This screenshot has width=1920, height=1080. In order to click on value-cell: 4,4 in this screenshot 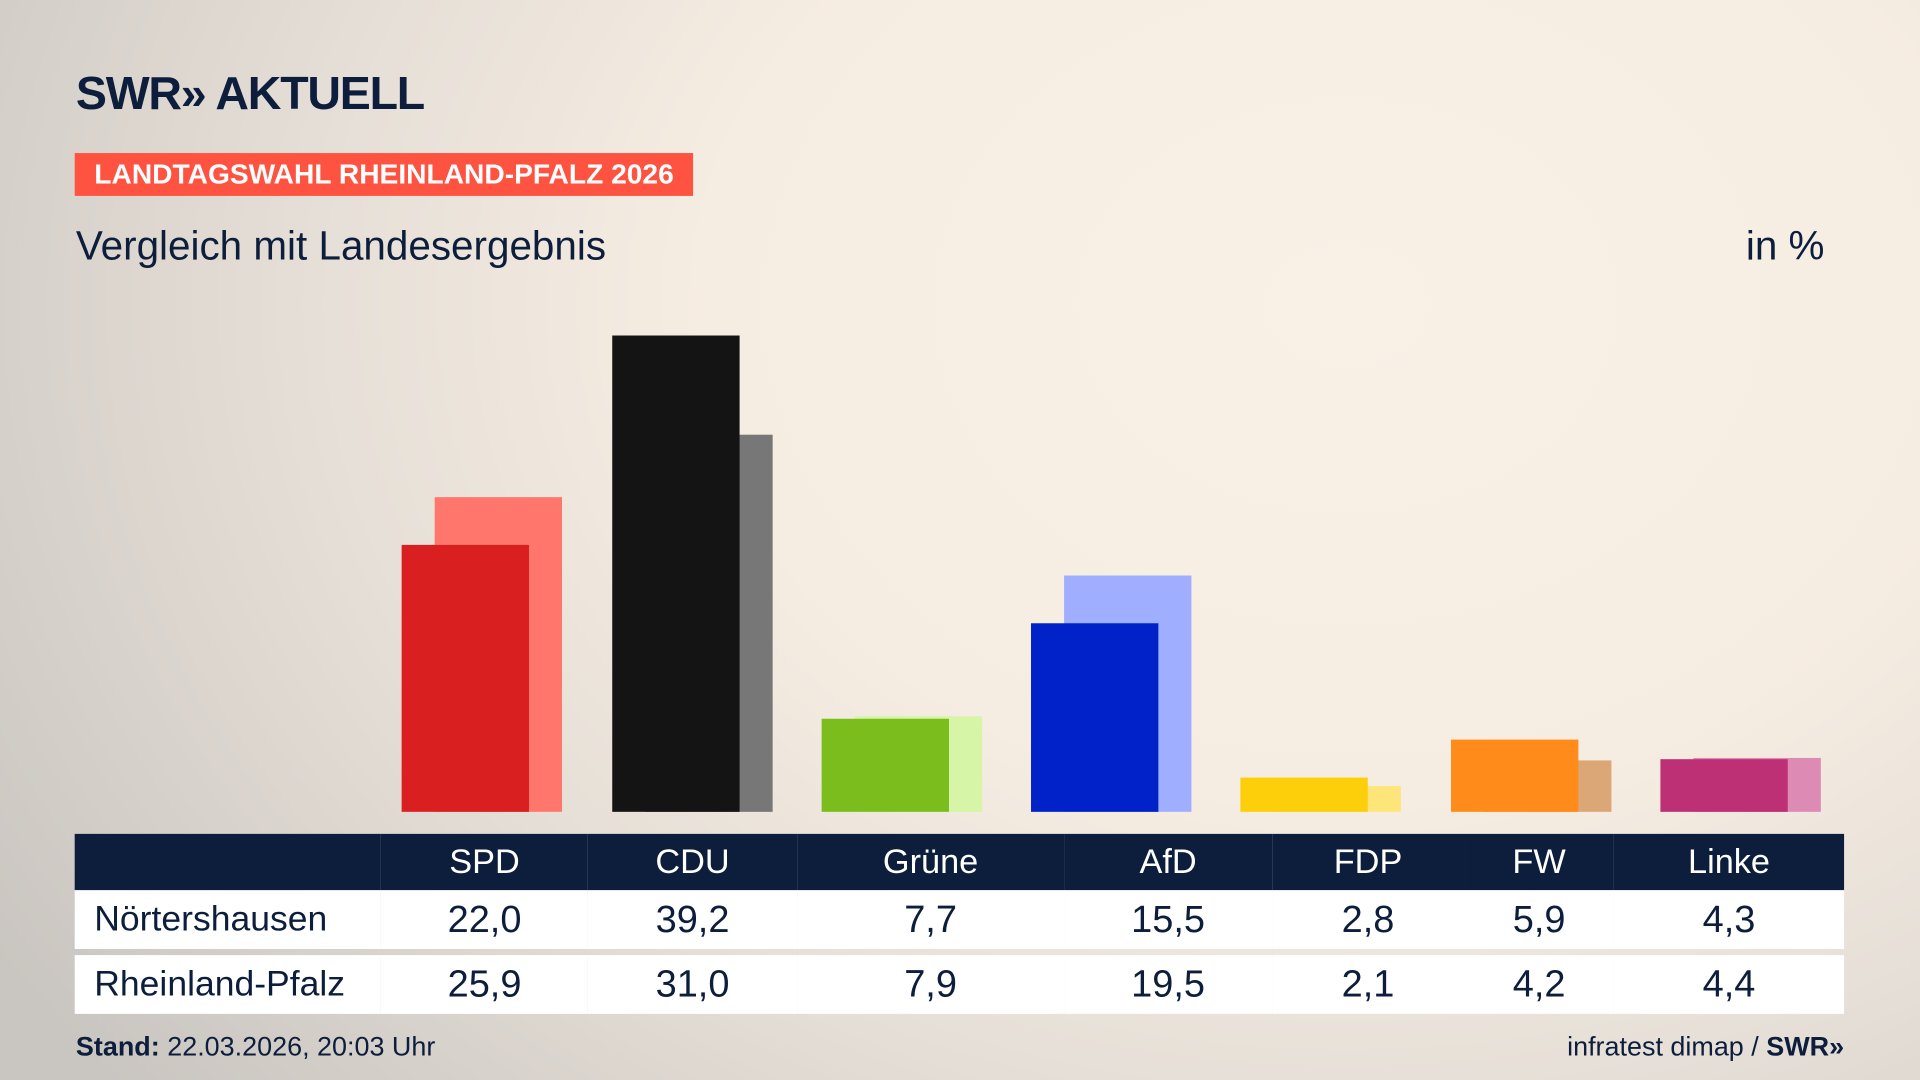, I will do `click(1729, 984)`.